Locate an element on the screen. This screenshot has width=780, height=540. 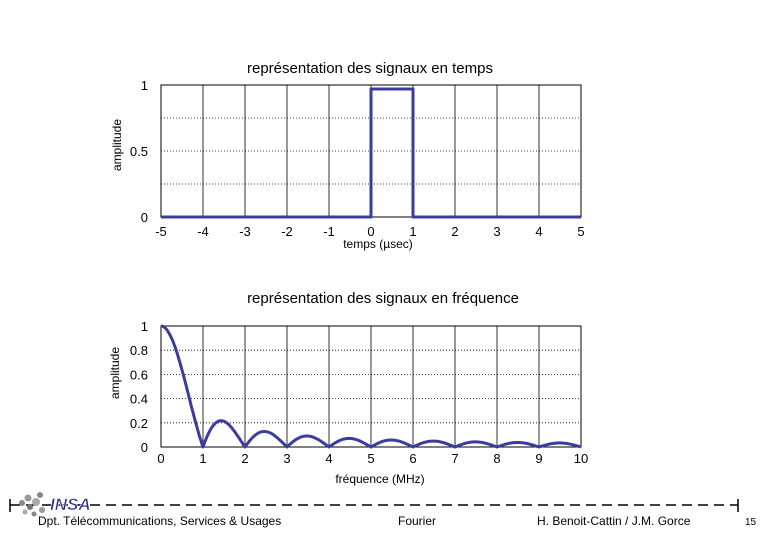
footer-authors: H. Benoit-Cattin / J.M. Gorce is located at coordinates (614, 521).